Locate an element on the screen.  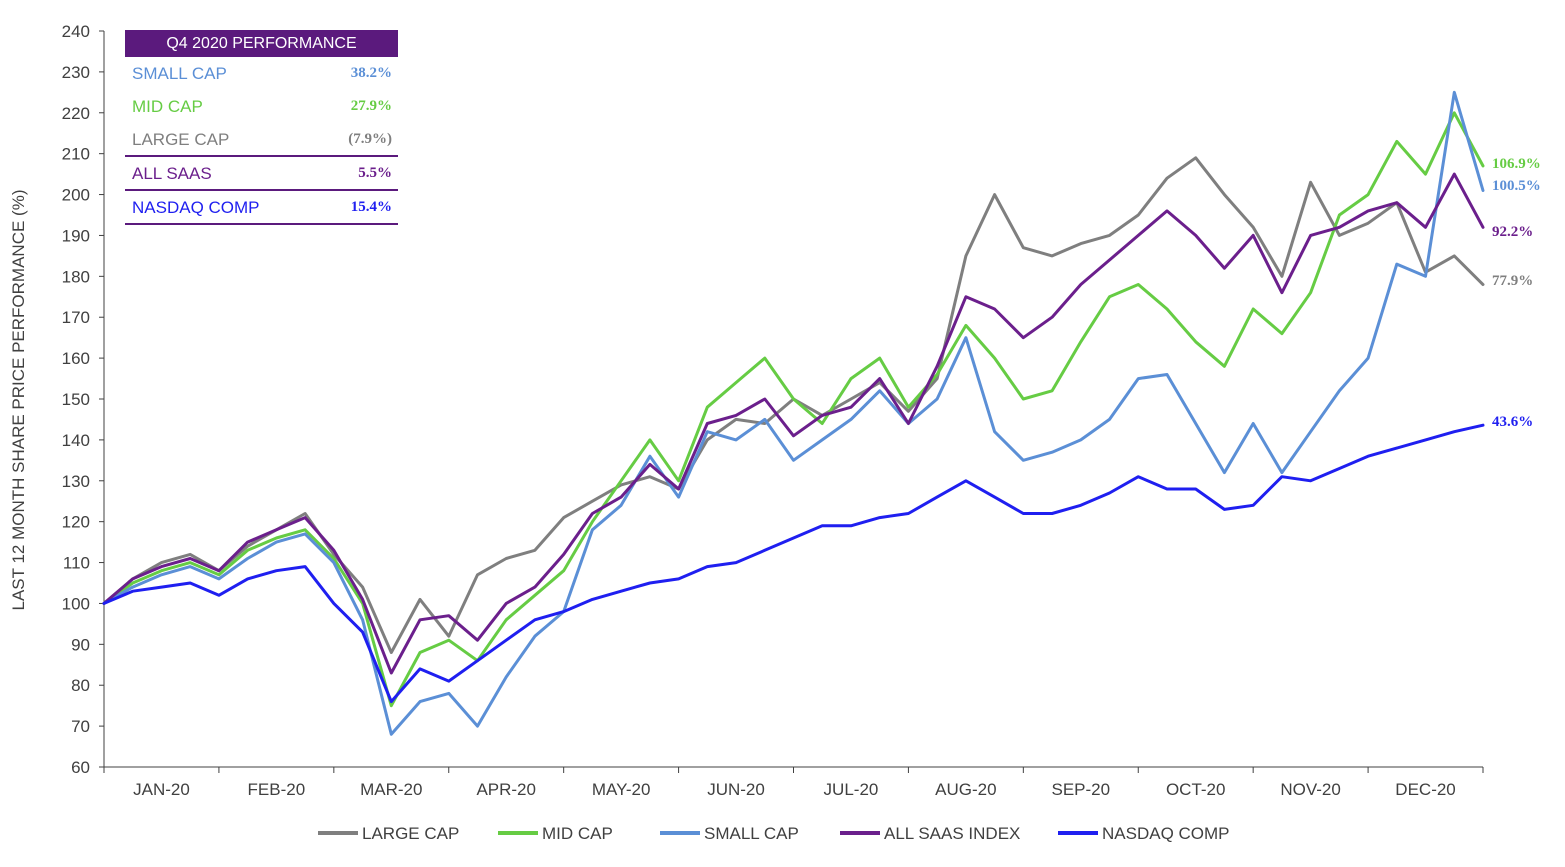
table-row: SMALL CAP 38.2% is located at coordinates (261, 73).